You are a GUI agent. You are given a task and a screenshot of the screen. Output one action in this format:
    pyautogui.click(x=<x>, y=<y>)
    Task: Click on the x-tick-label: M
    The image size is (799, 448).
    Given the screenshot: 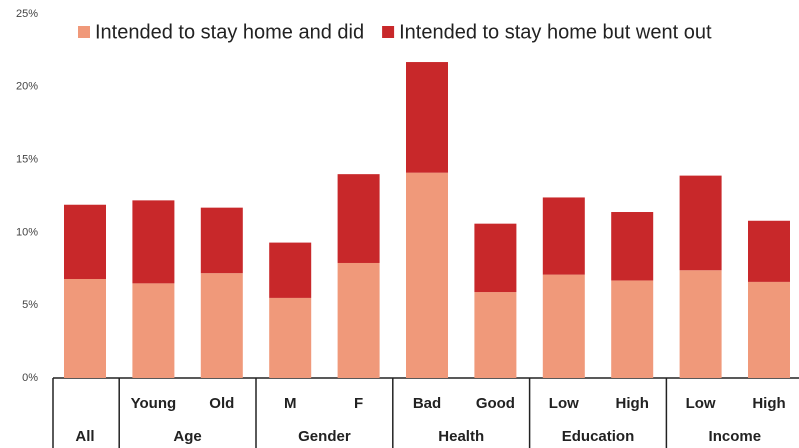 What is the action you would take?
    pyautogui.click(x=290, y=403)
    